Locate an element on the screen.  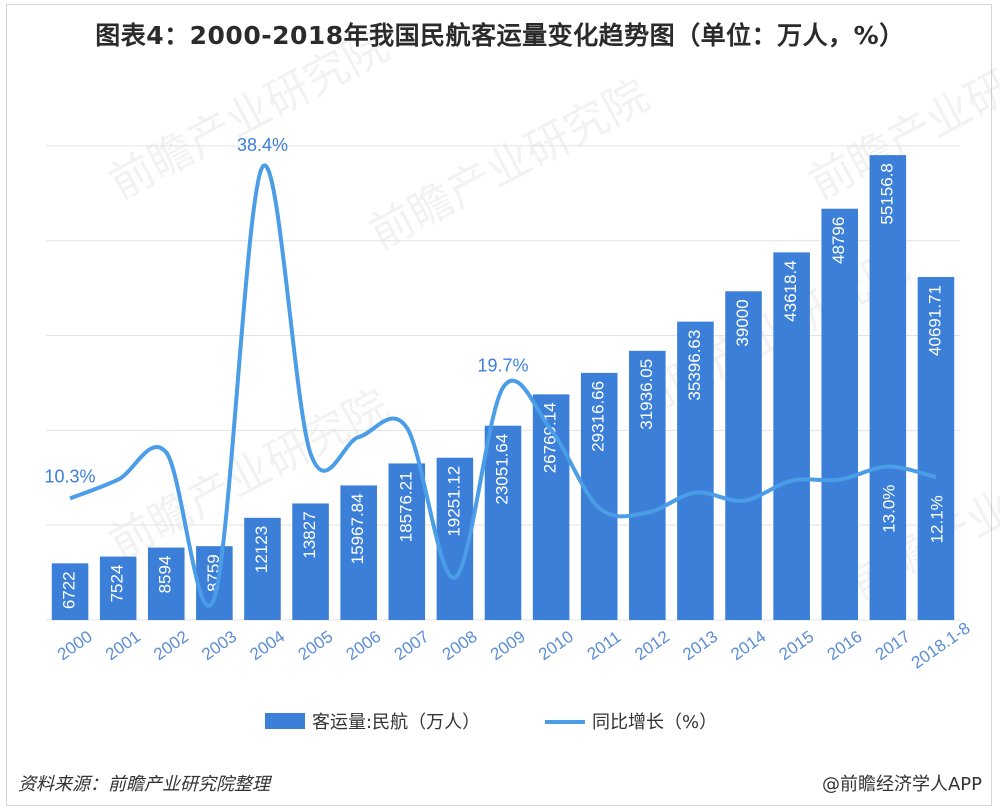
growth-label-2018.1-8: 12.1% is located at coordinates (936, 519).